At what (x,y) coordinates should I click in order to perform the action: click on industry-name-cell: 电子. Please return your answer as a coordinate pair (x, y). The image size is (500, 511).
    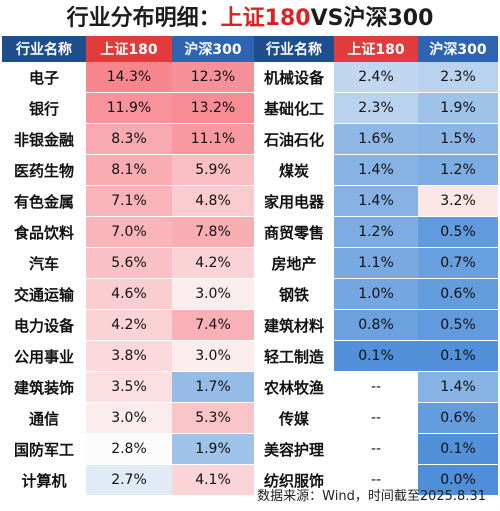
    Looking at the image, I should click on (44, 77).